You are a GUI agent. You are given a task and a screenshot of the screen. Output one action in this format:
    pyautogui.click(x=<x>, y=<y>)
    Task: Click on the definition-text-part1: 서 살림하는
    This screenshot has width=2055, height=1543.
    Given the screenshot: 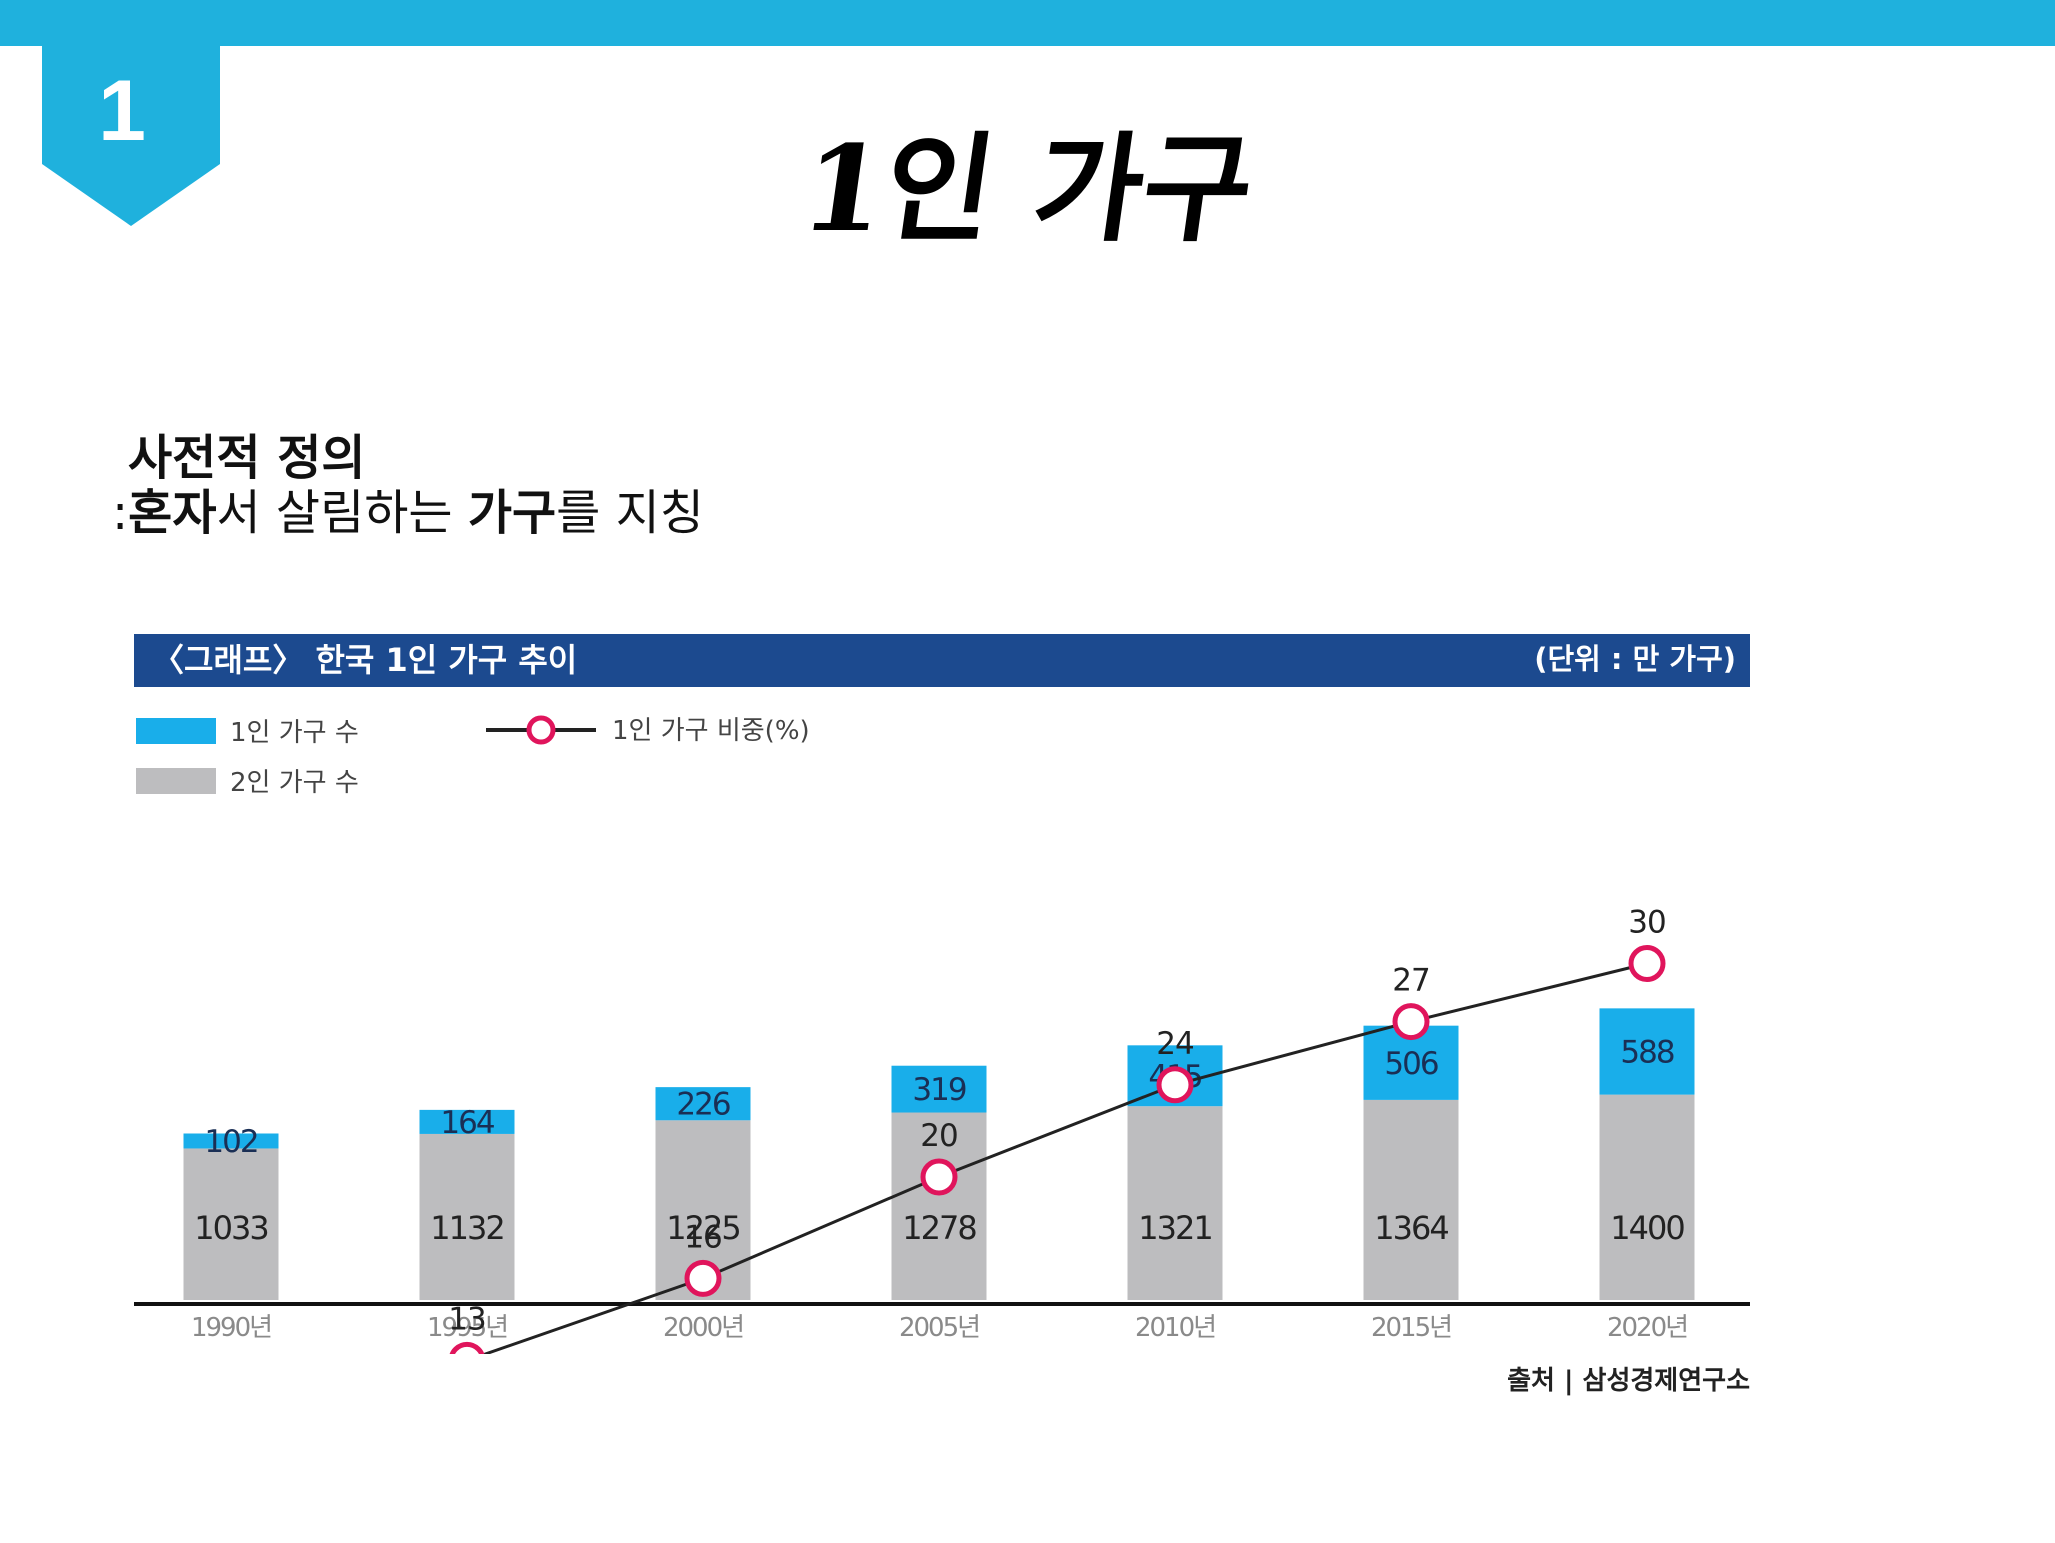 What is the action you would take?
    pyautogui.click(x=342, y=512)
    